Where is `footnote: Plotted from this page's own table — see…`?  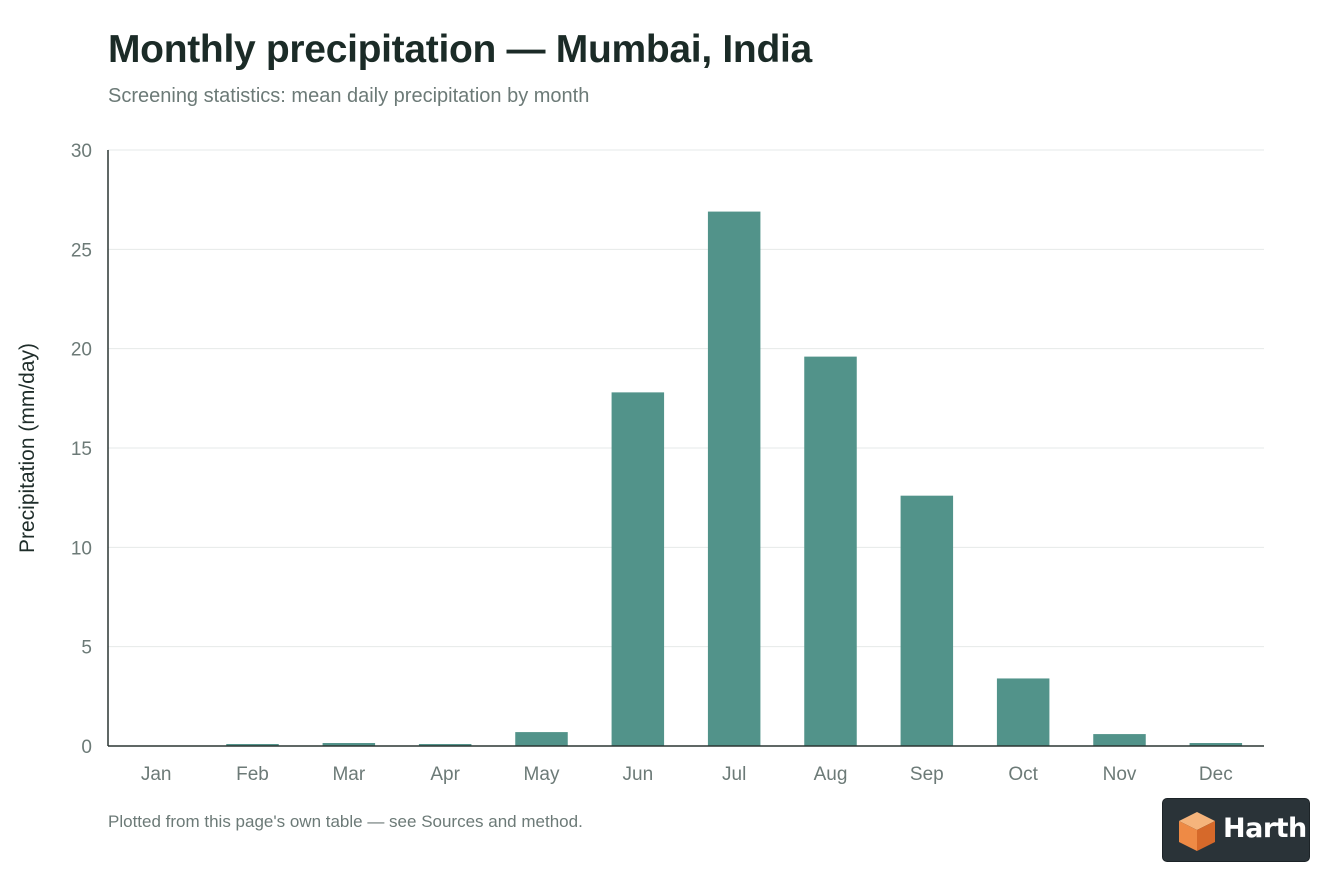 footnote: Plotted from this page's own table — see… is located at coordinates (345, 821).